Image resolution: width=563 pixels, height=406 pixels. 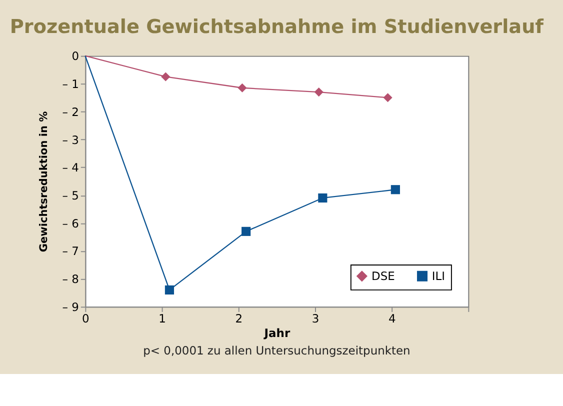 I want to click on x-tick-label: 1, so click(x=162, y=318).